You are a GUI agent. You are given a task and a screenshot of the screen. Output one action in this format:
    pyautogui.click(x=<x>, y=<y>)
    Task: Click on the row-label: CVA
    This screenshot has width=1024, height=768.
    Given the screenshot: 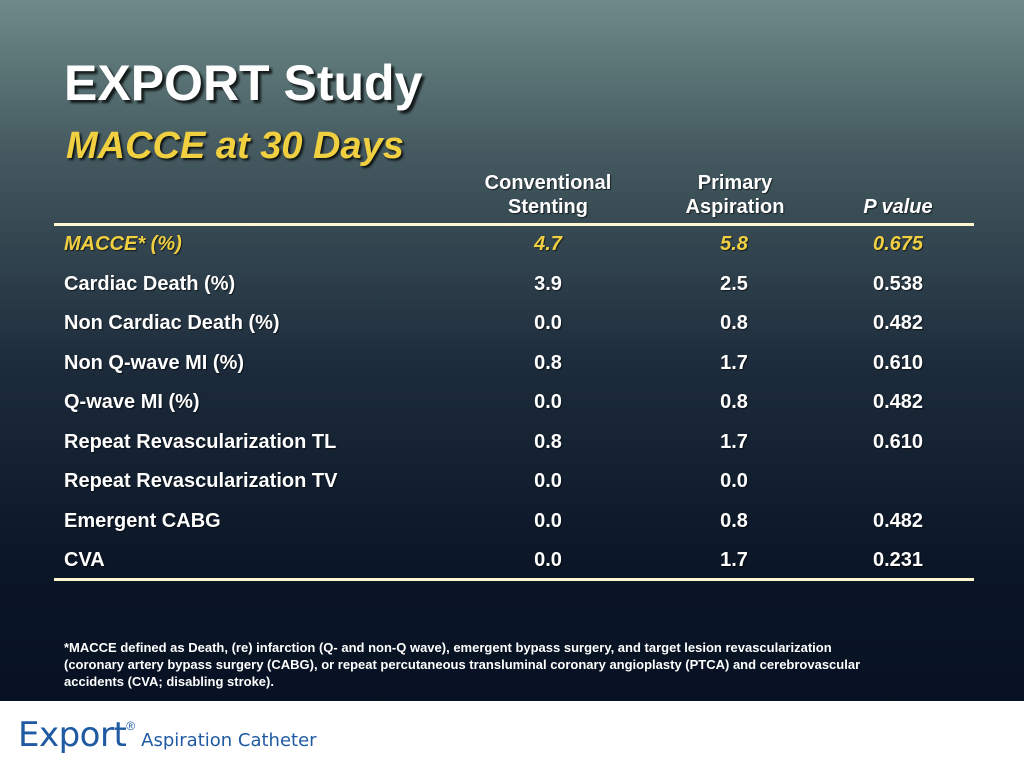 What is the action you would take?
    pyautogui.click(x=84, y=560)
    